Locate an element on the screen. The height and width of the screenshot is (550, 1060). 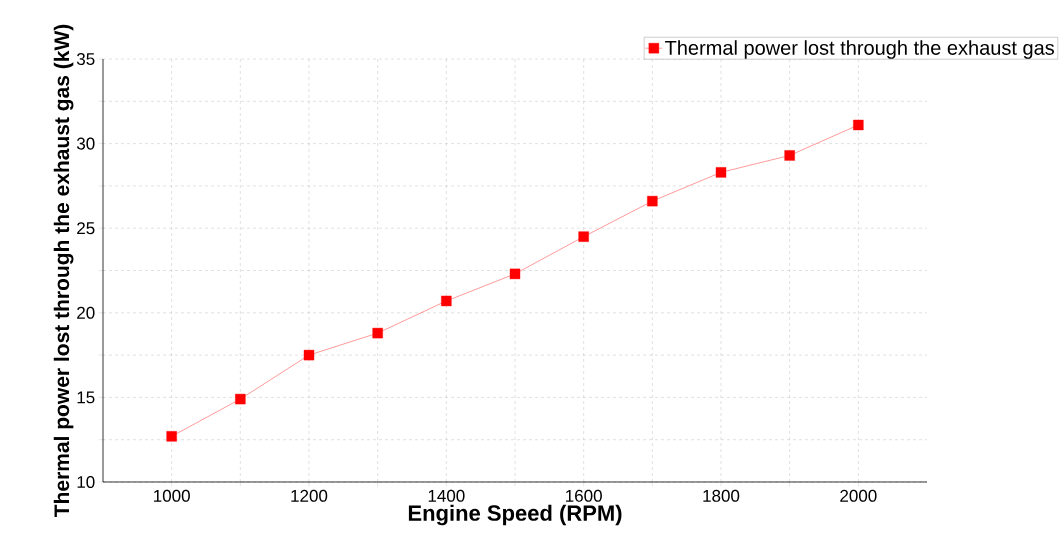
legend-label: Thermal power lost through the exhaust gas is located at coordinates (860, 49).